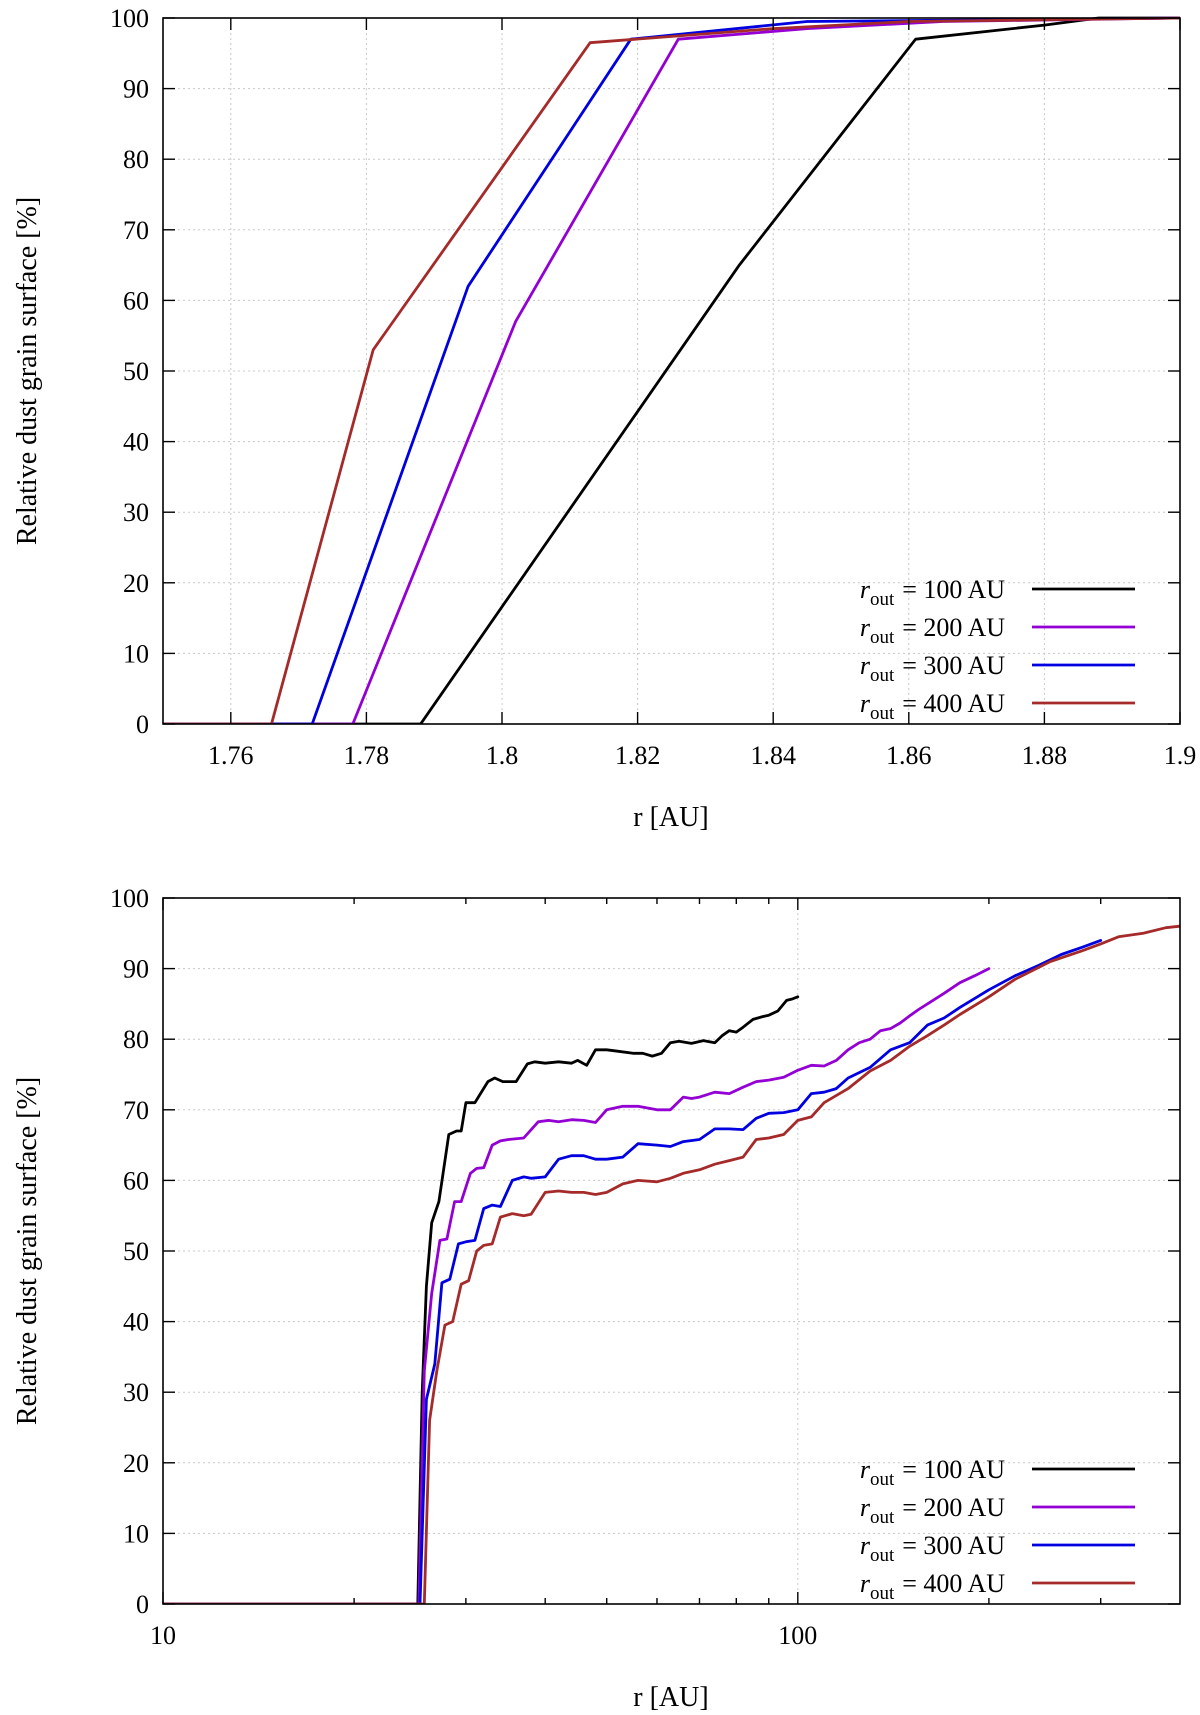  Describe the element at coordinates (27, 1251) in the screenshot. I see `bottom-y-axis-title: Relative dust grain surface [%]` at that location.